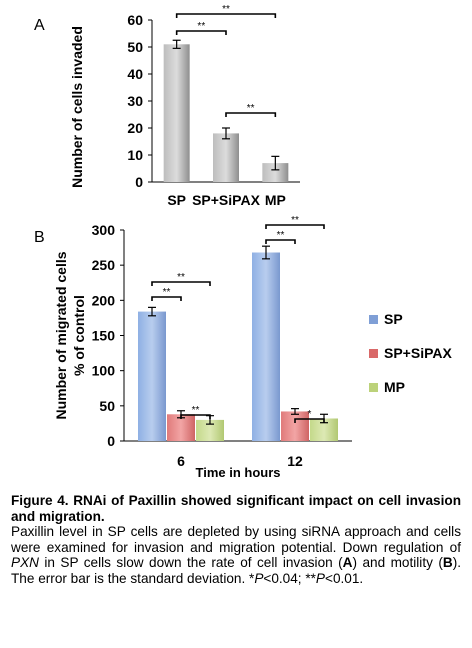  What do you see at coordinates (310, 414) in the screenshot?
I see `significance-label: *` at bounding box center [310, 414].